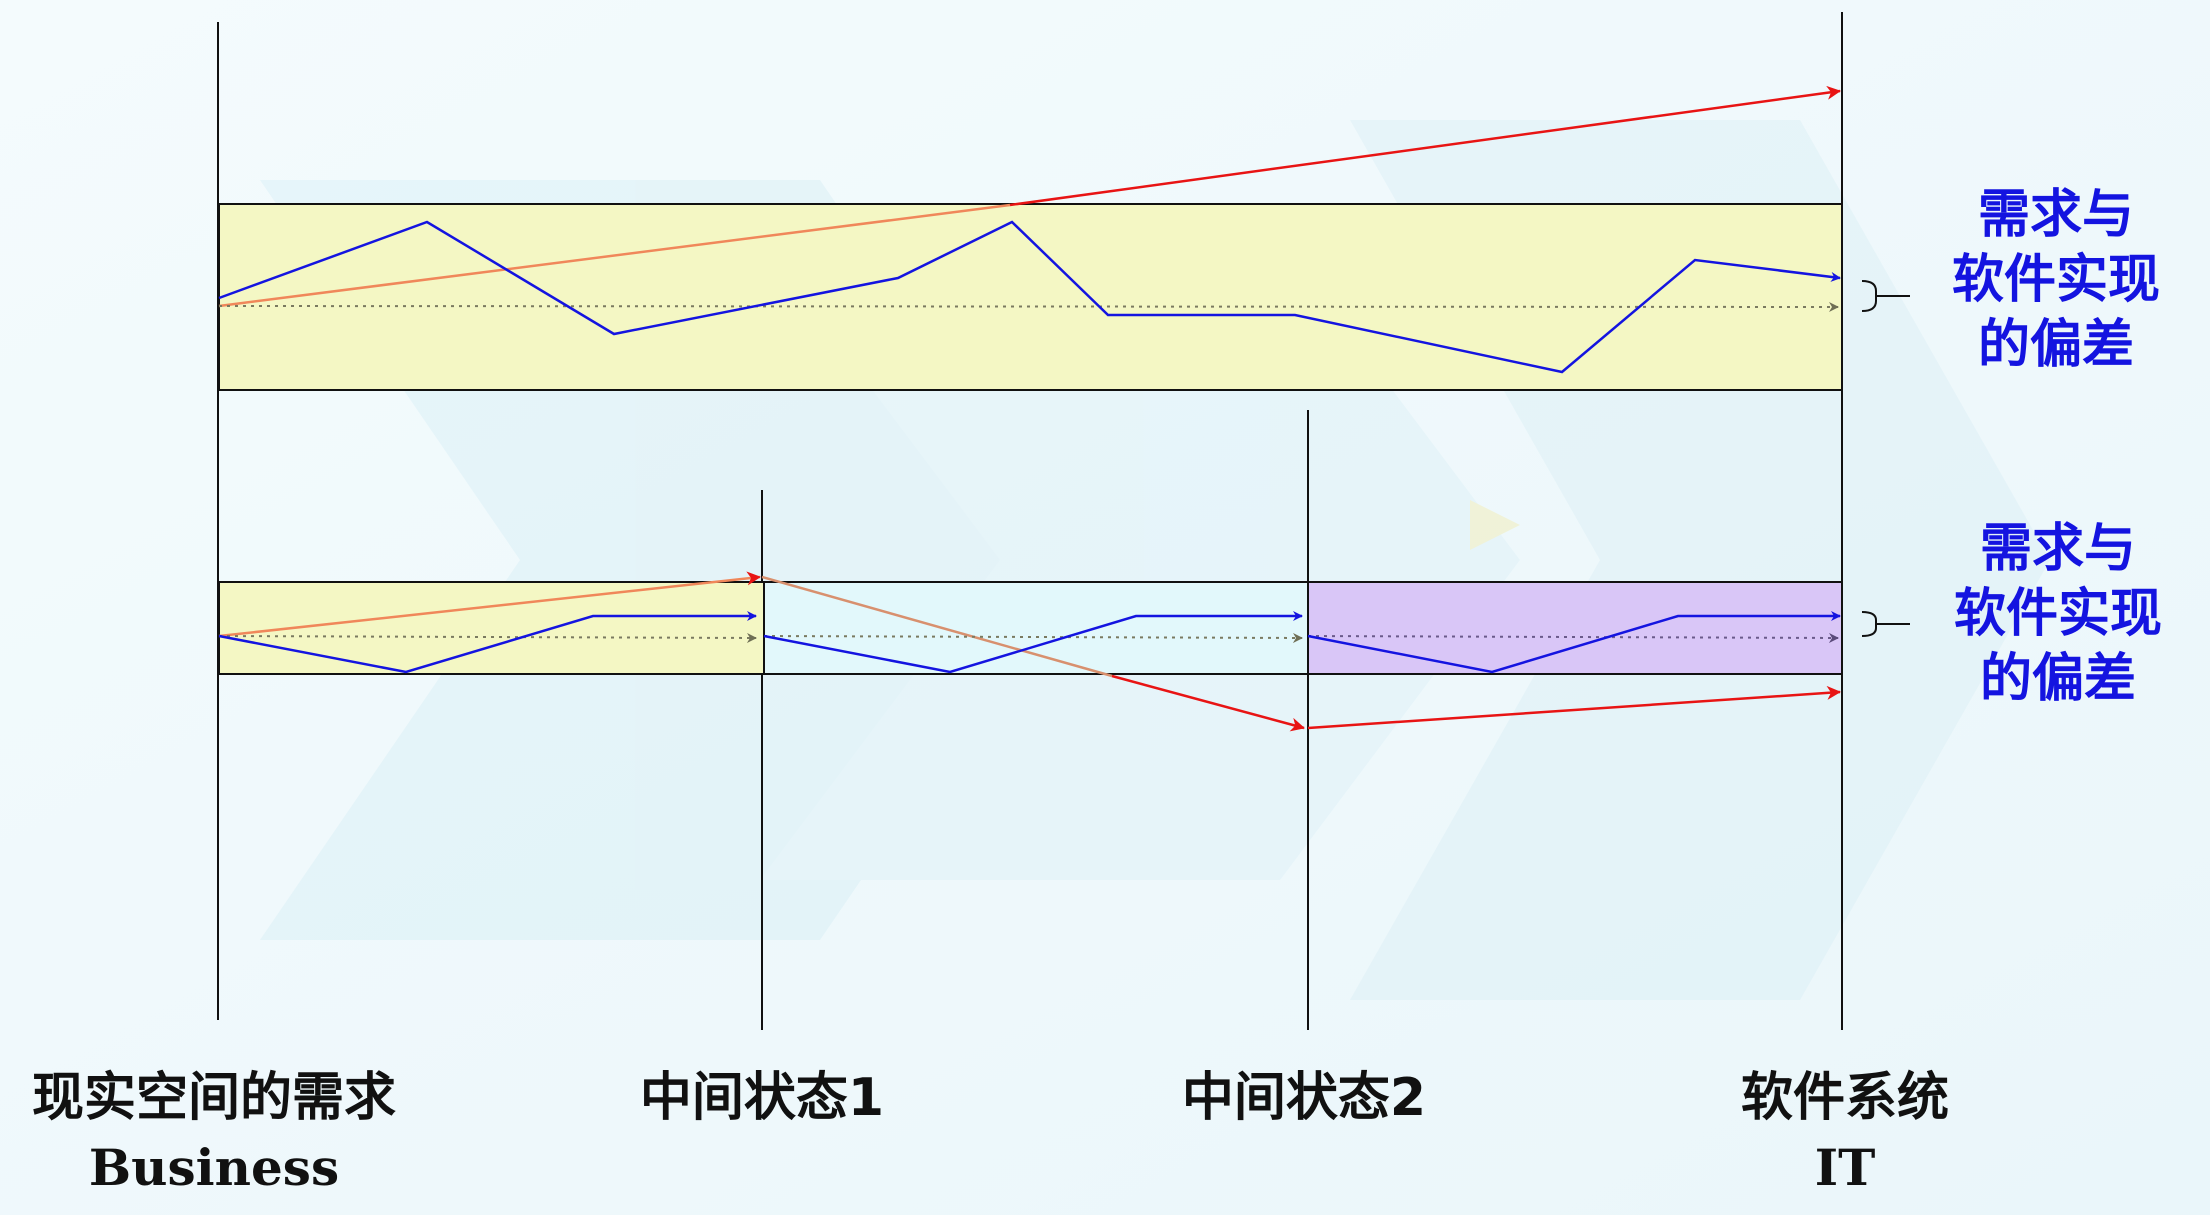  I want to click on top-callout-brace, so click(1875, 296).